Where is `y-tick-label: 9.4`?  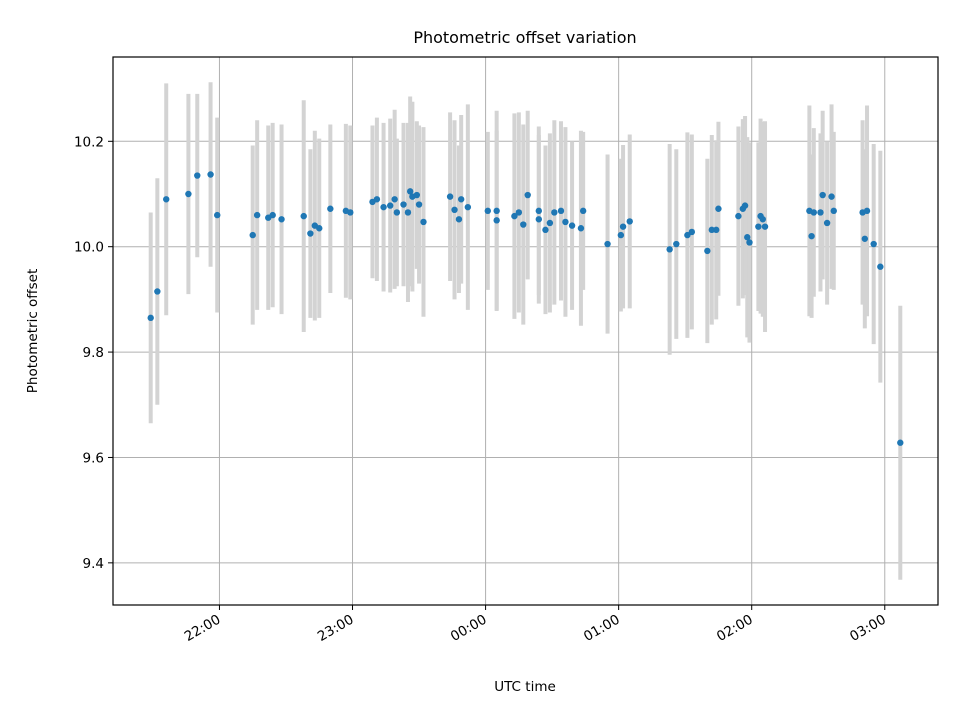
y-tick-label: 9.4 is located at coordinates (93, 564).